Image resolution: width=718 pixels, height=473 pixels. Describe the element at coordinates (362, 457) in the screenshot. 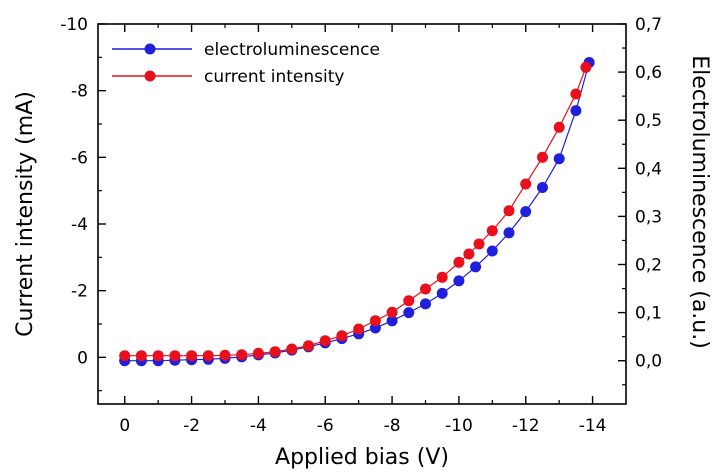

I see `x-axis-title: Applied bias (V)` at that location.